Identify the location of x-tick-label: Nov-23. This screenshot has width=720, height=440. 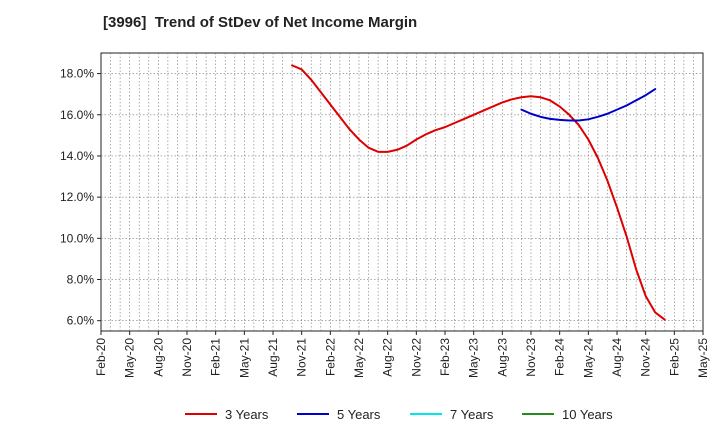
(531, 357).